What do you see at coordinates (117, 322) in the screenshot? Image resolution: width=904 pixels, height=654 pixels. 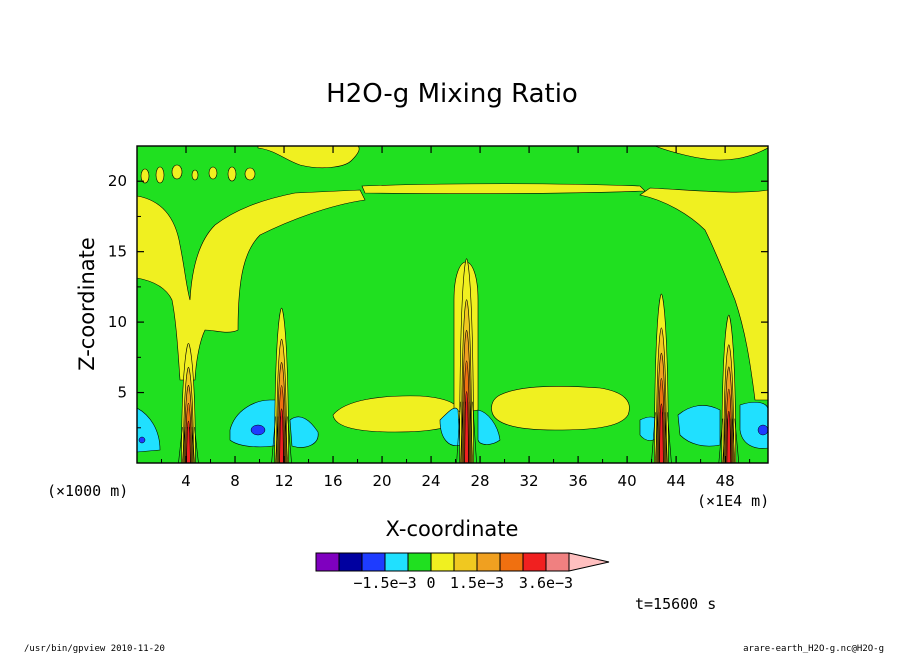 I see `y-tick-label: 10` at bounding box center [117, 322].